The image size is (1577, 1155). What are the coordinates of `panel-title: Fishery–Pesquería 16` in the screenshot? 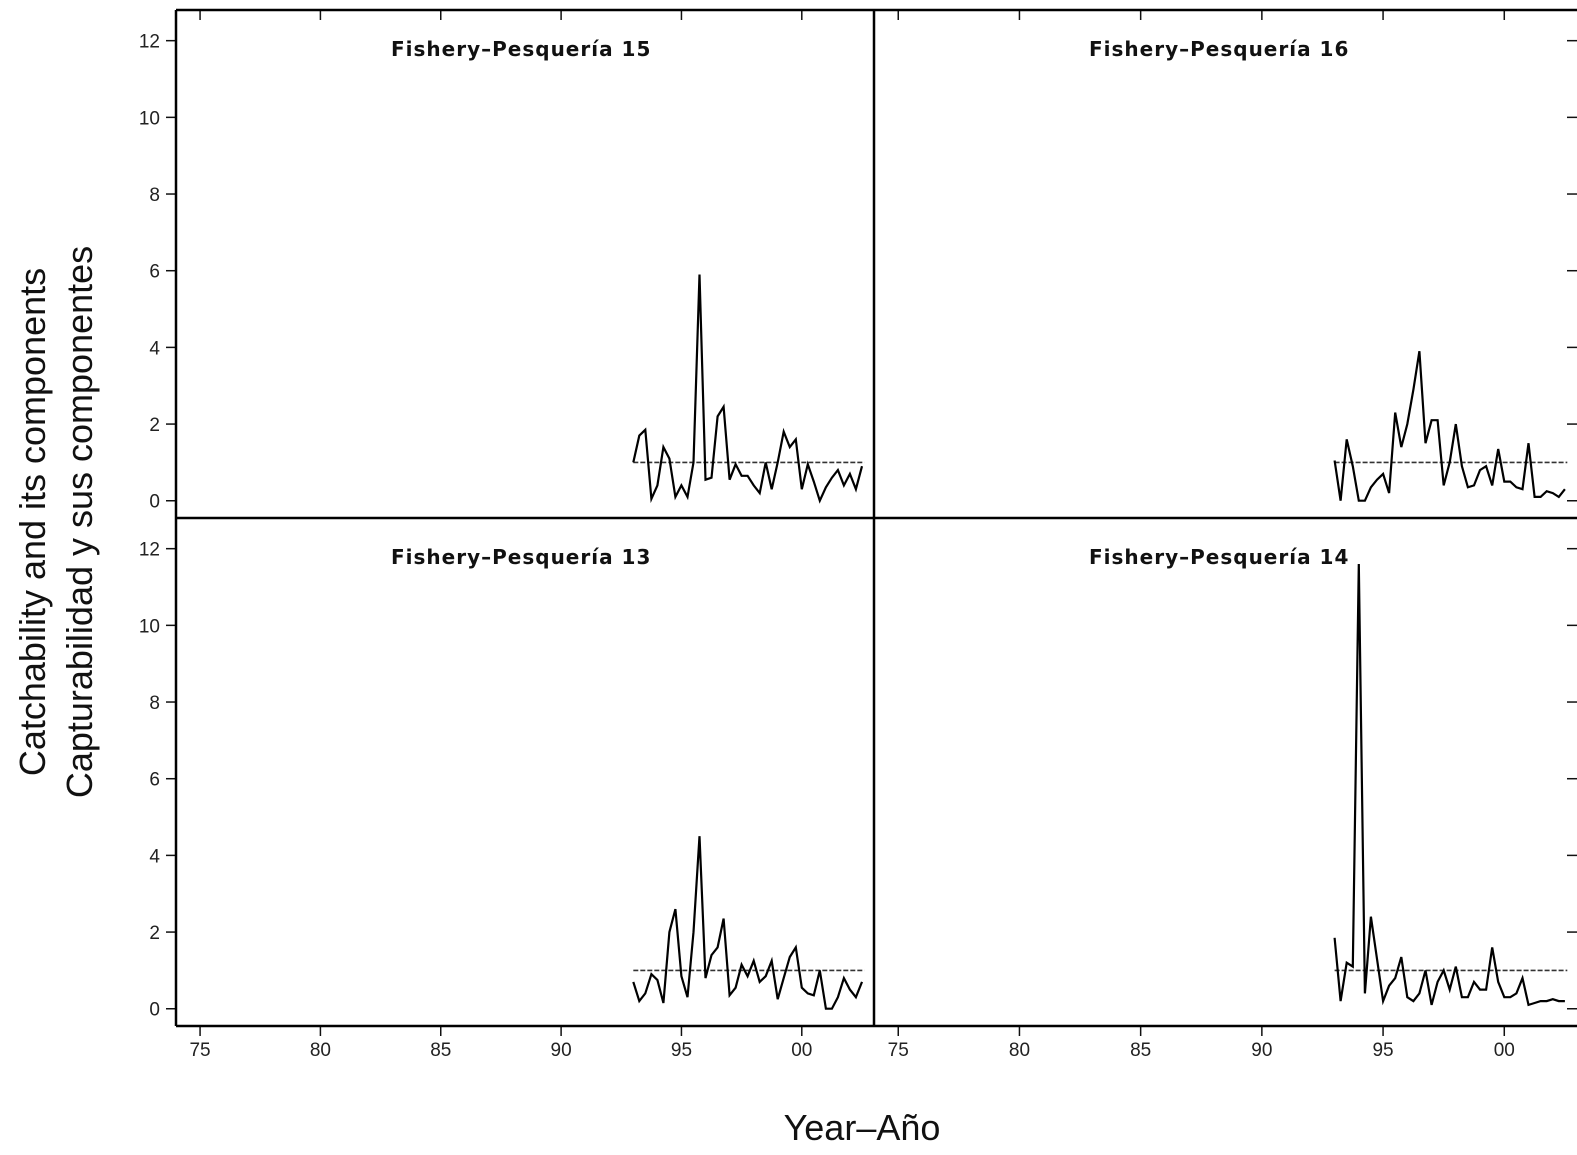 It's located at (1219, 49).